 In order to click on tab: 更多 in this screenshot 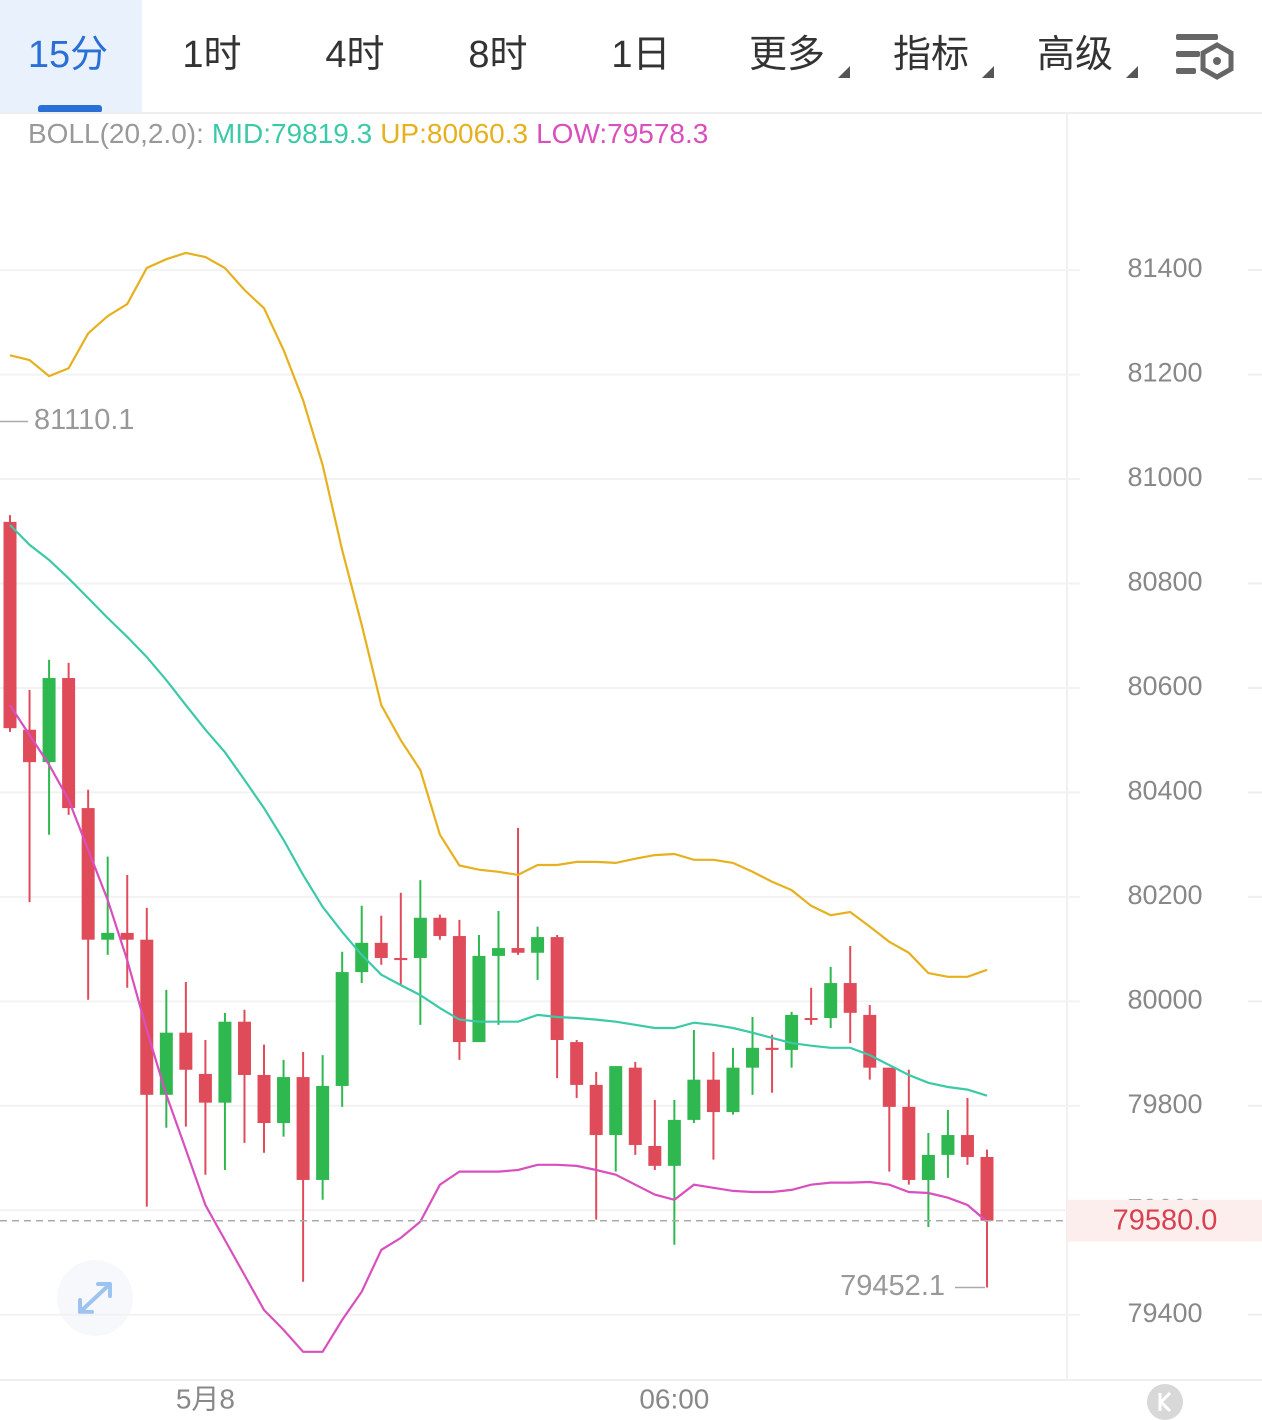, I will do `click(787, 55)`.